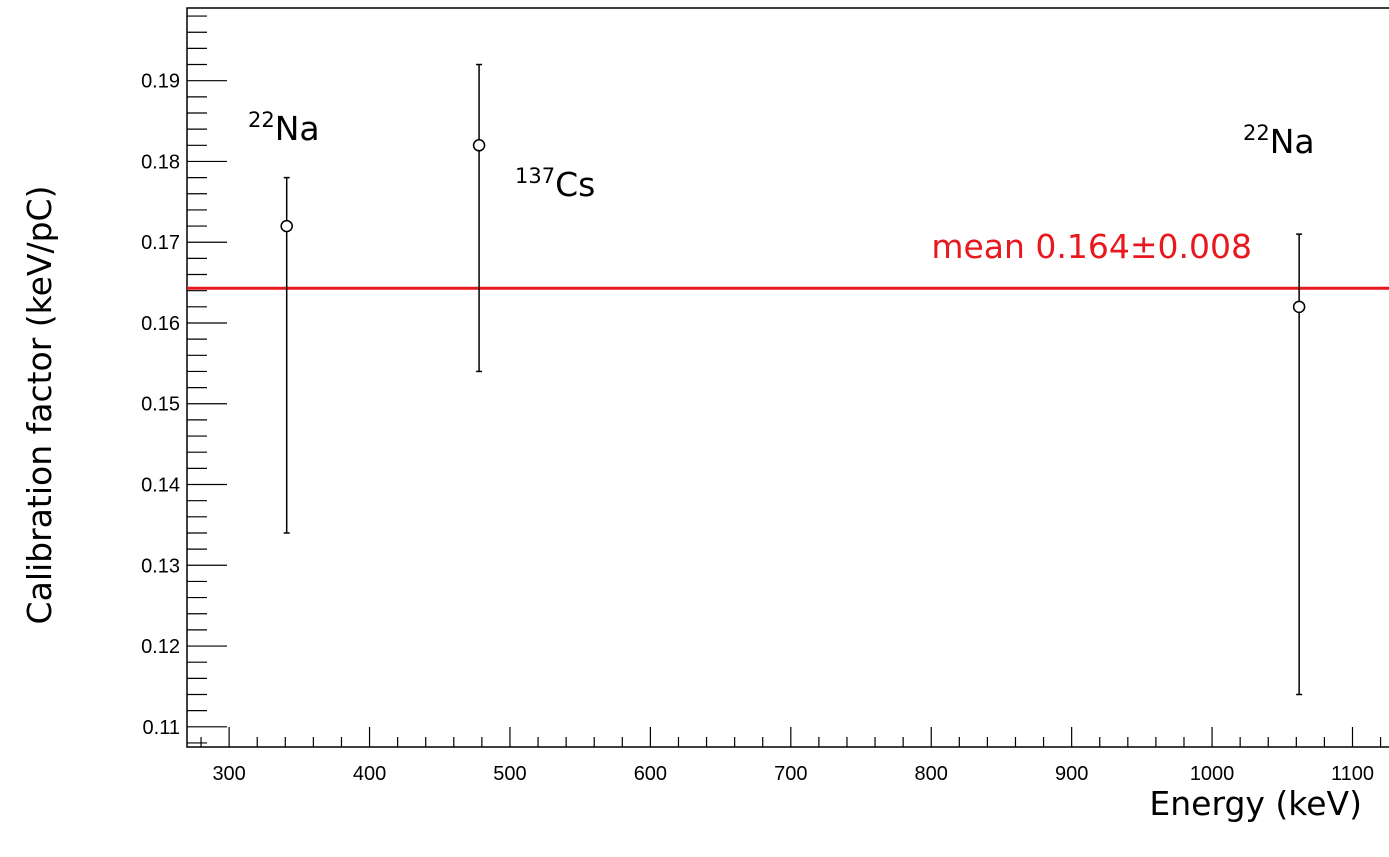  I want to click on y-tick-label: 0.16, so click(160, 324).